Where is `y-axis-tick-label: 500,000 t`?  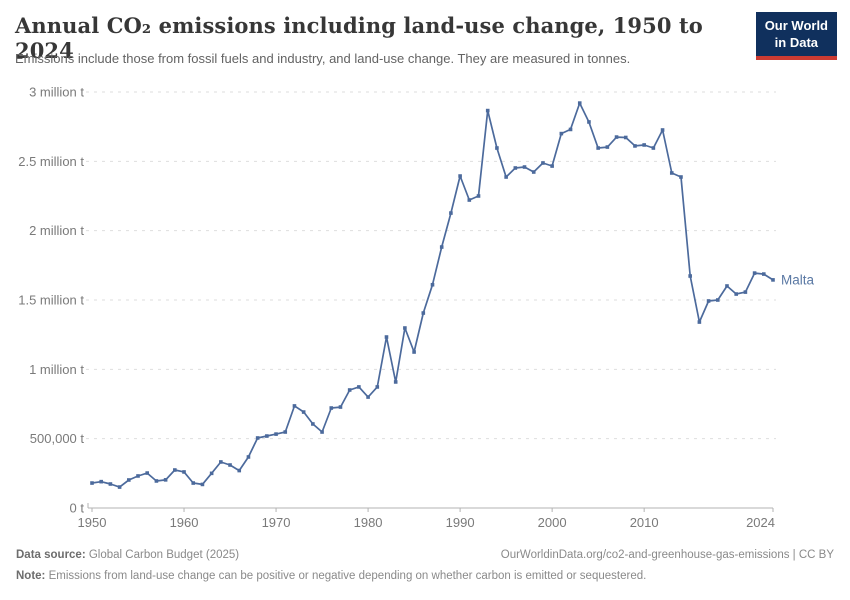 y-axis-tick-label: 500,000 t is located at coordinates (57, 438).